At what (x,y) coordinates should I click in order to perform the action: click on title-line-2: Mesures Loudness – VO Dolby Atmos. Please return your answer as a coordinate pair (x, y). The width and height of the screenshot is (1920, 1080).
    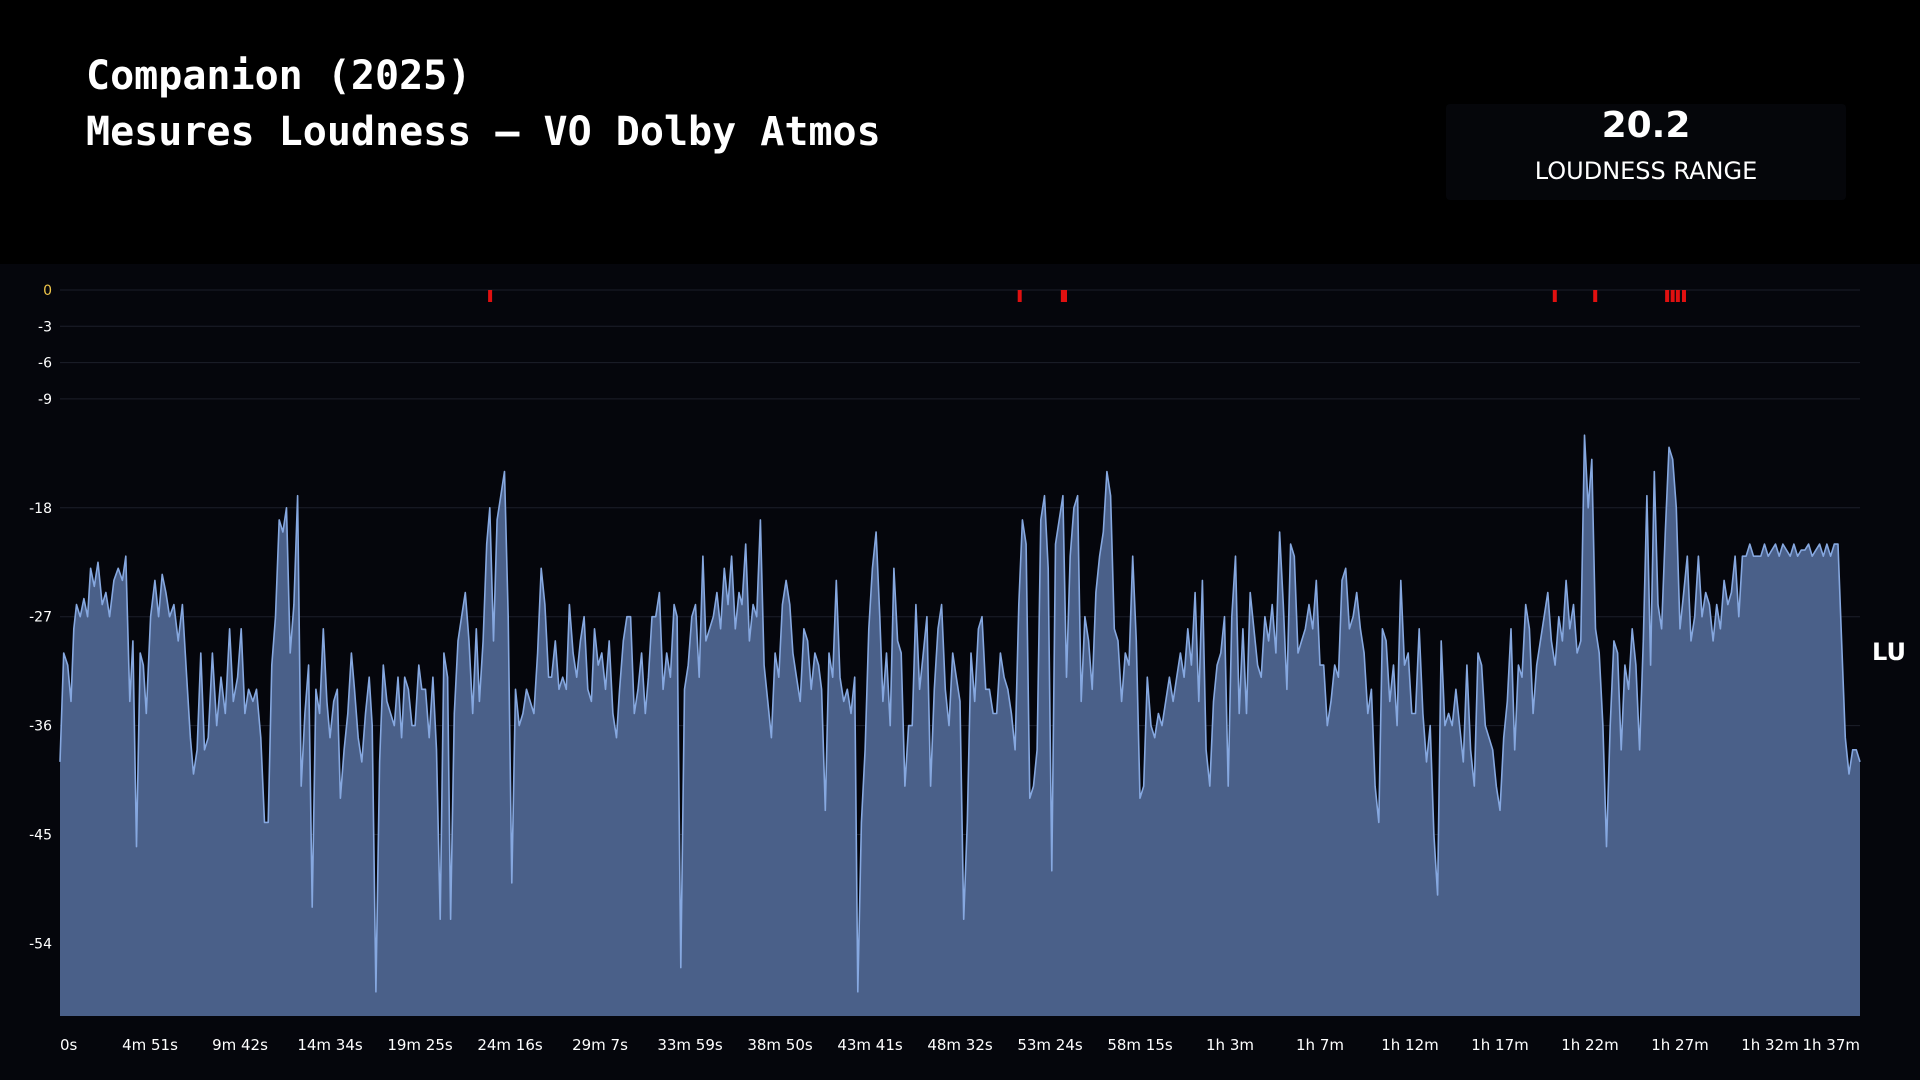
    Looking at the image, I should click on (483, 132).